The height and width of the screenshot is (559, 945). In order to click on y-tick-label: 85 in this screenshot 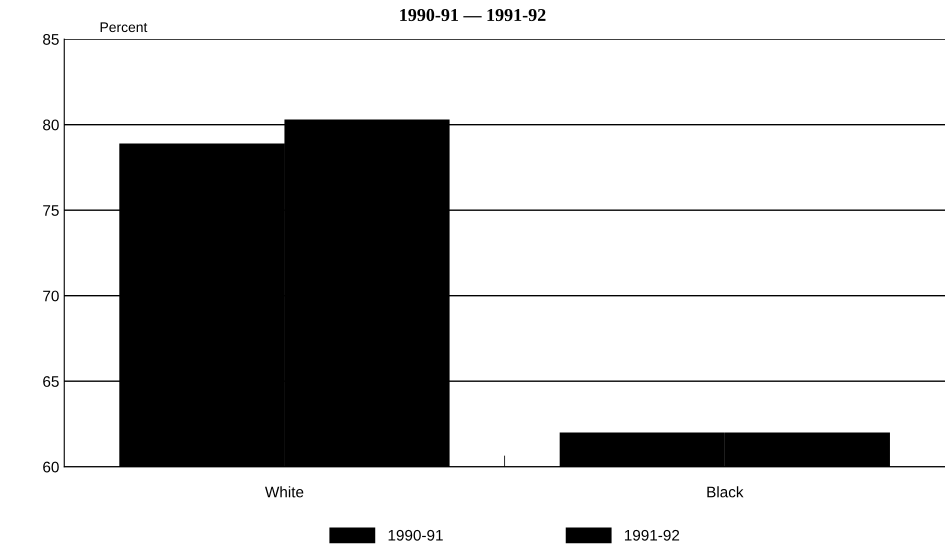, I will do `click(51, 39)`.